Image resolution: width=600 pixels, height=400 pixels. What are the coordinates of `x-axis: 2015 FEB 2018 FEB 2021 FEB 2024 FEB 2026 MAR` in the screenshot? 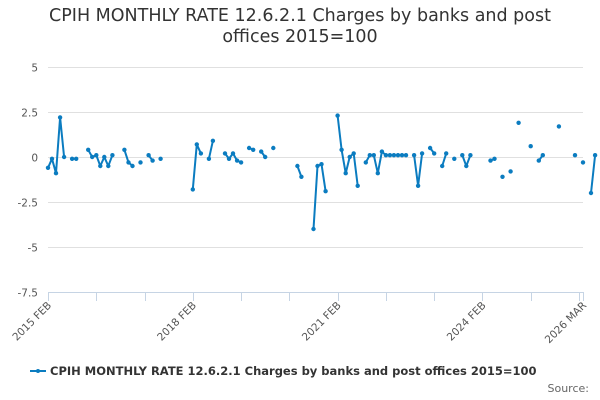 It's located at (299, 319).